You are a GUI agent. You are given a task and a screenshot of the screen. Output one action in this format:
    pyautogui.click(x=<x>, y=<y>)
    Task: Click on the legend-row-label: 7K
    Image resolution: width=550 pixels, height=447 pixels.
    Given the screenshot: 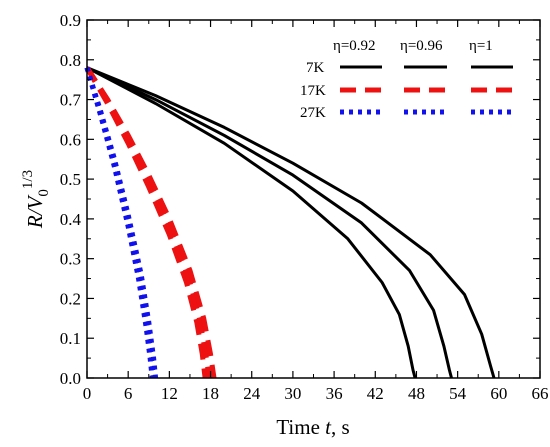 What is the action you would take?
    pyautogui.click(x=315, y=68)
    